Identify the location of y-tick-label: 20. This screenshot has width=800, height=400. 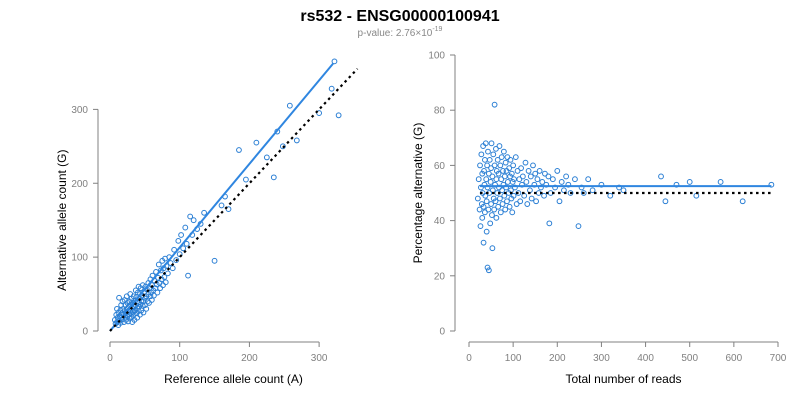
(440, 276).